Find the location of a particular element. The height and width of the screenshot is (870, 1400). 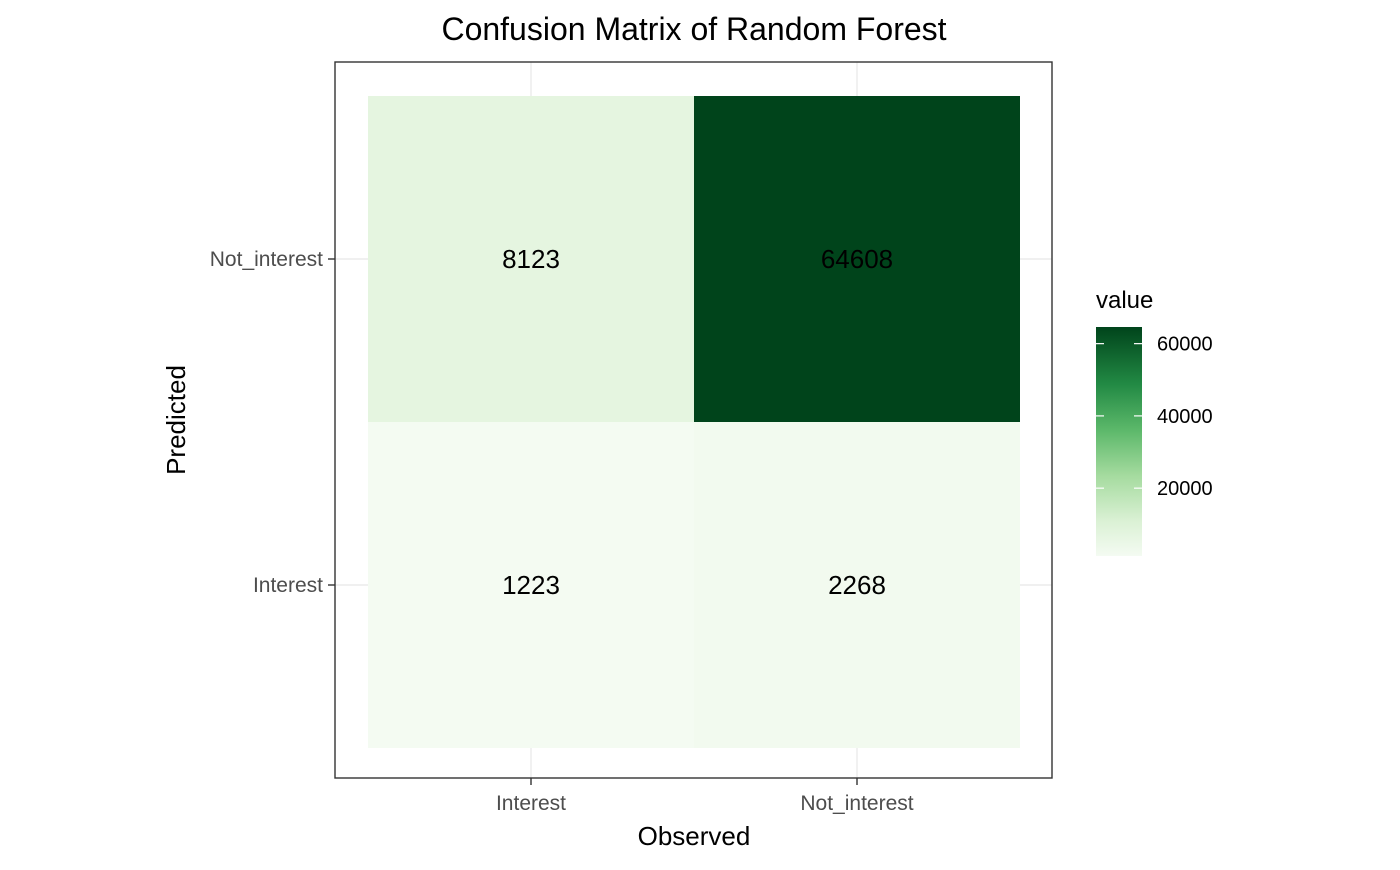

heatmap-cell-labels: 8123 64608 1223 2268 is located at coordinates (697, 422).